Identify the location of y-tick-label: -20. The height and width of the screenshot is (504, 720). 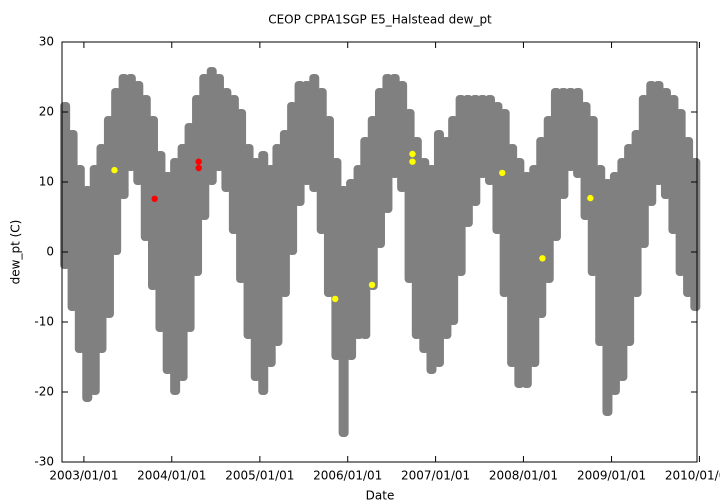
(44, 392).